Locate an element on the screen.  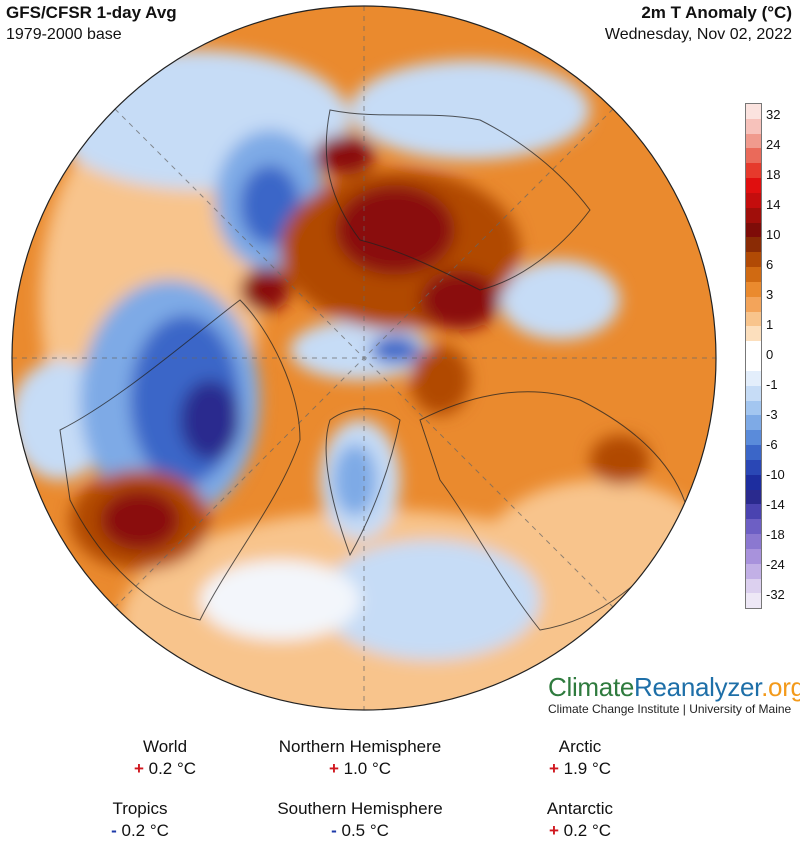
colorbar-label: 18 is located at coordinates (773, 174).